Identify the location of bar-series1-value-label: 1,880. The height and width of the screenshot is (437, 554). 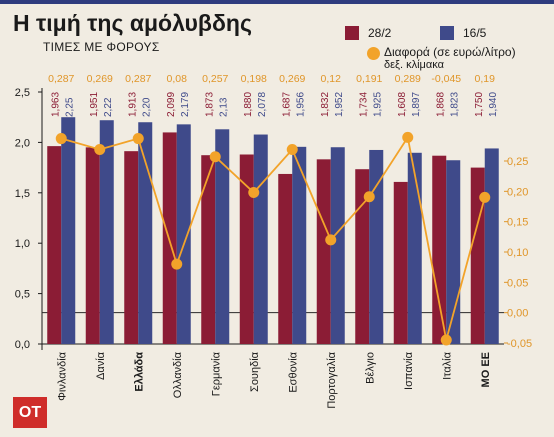
(248, 104).